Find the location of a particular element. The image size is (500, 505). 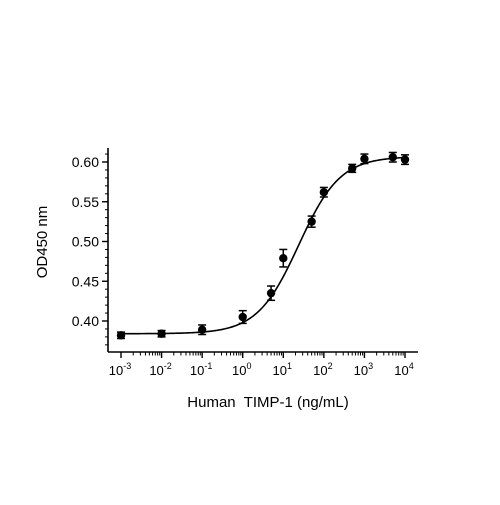

x-tick-label: 10¹ is located at coordinates (282, 369).